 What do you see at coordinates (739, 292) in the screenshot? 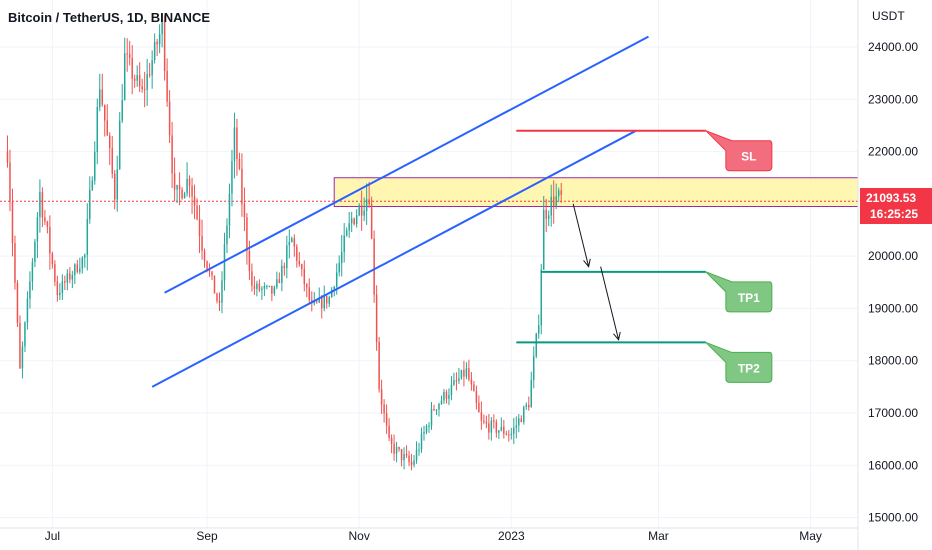
I see `tp1-callout` at bounding box center [739, 292].